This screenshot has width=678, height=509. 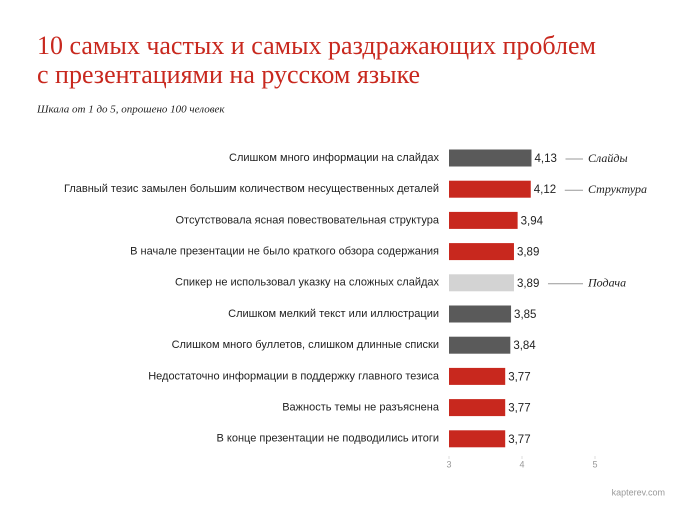 I want to click on annotation: Слайды, so click(x=608, y=158).